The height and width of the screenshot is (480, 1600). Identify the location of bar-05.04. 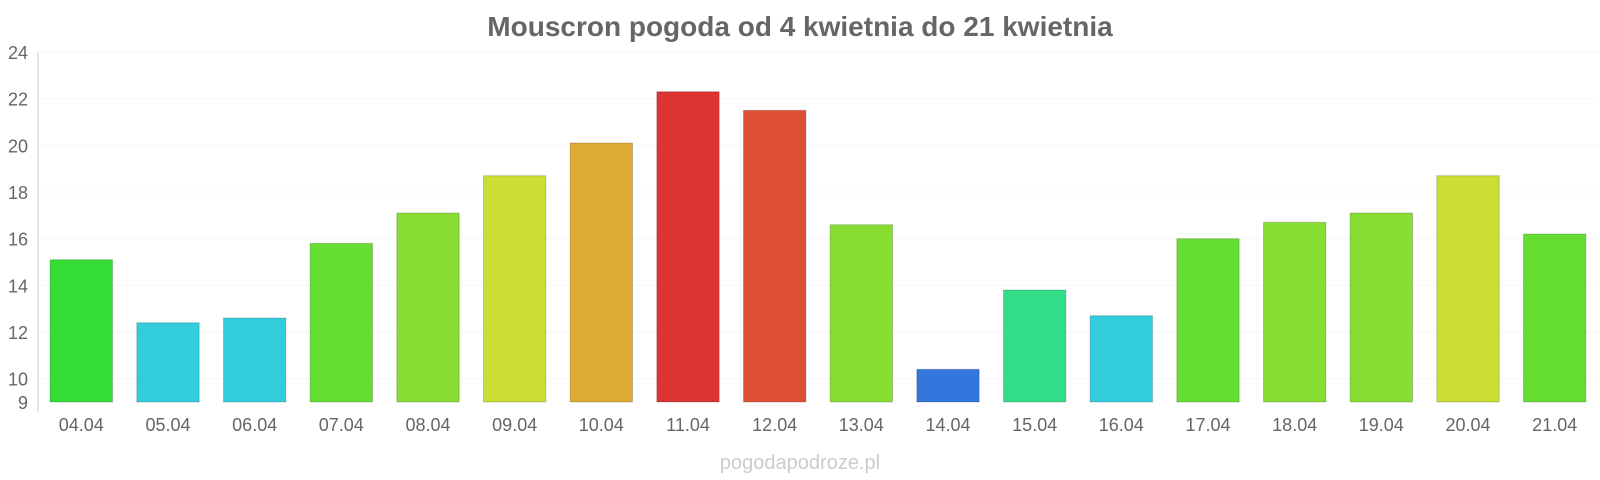
(168, 362).